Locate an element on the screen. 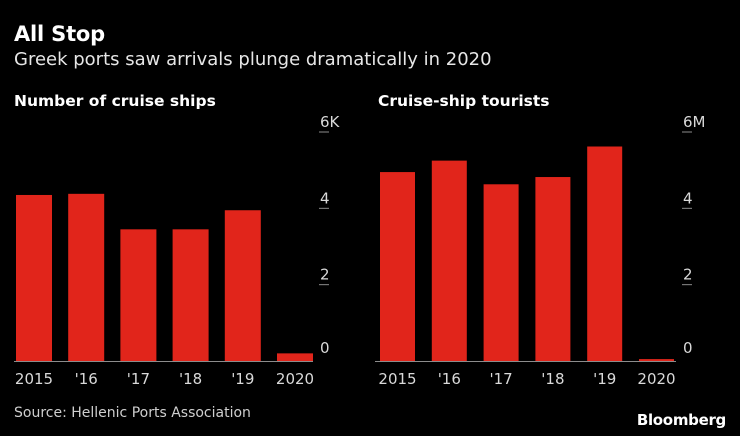 The width and height of the screenshot is (740, 436). tourists-xtick-label-2: '17 is located at coordinates (500, 379).